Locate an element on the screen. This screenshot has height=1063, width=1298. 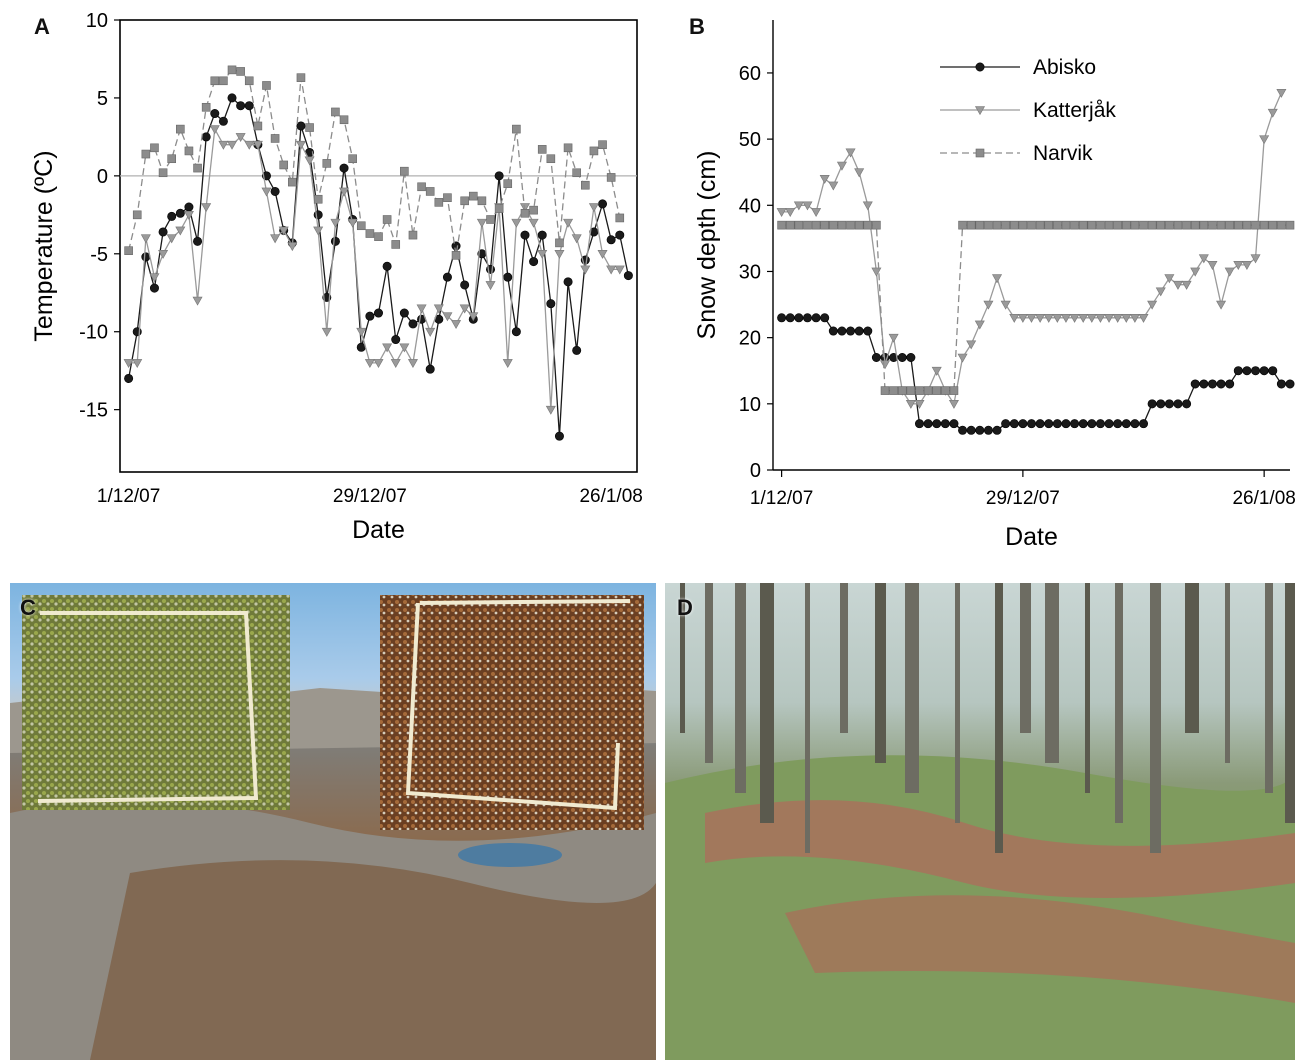
legend-marker-abisko is located at coordinates (980, 67).